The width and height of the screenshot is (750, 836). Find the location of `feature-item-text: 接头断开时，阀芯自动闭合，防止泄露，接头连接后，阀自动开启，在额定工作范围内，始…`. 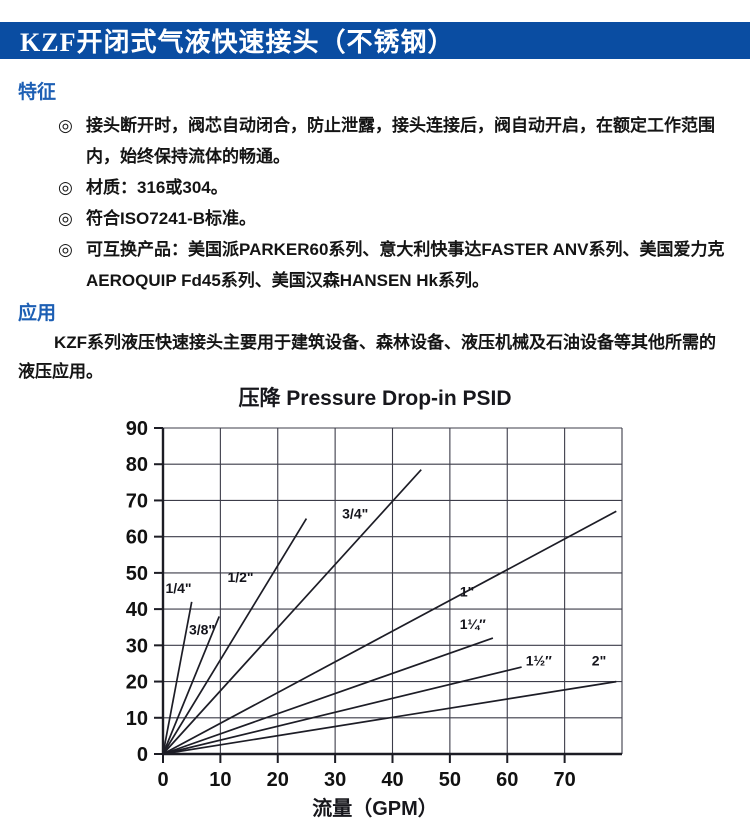

feature-item-text: 接头断开时，阀芯自动闭合，防止泄露，接头连接后，阀自动开启，在额定工作范围内，始… is located at coordinates (400, 141).